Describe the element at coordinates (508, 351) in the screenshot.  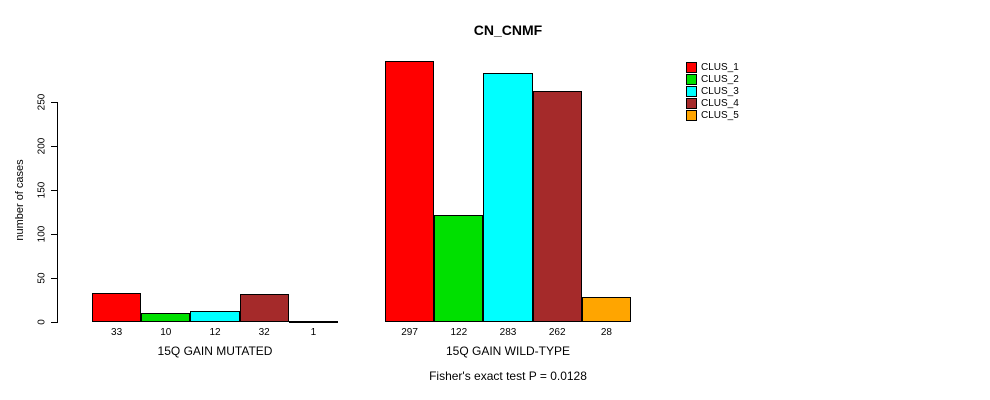
I see `category-label: 15Q GAIN WILD-TYPE` at that location.